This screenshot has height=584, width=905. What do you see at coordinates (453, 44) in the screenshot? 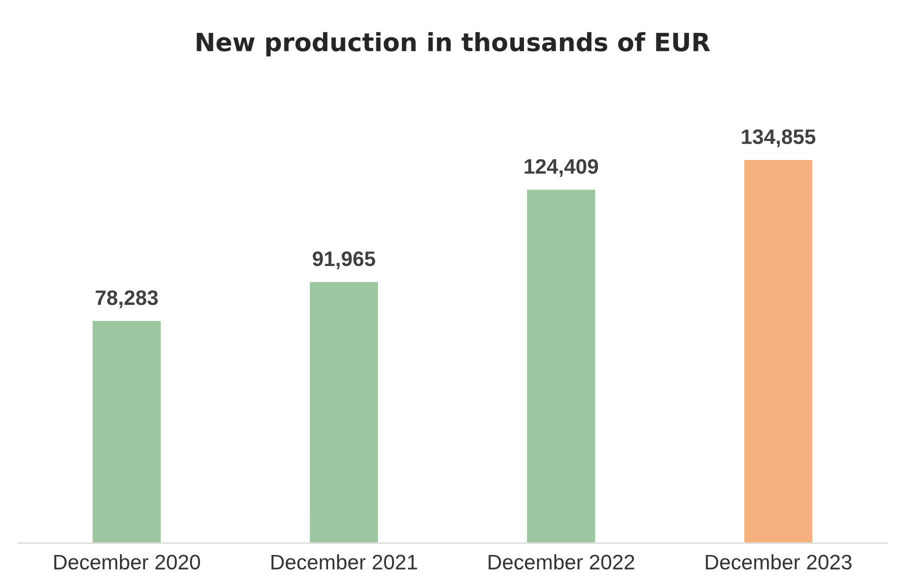
I see `chart-title: New production in thousands of EUR` at bounding box center [453, 44].